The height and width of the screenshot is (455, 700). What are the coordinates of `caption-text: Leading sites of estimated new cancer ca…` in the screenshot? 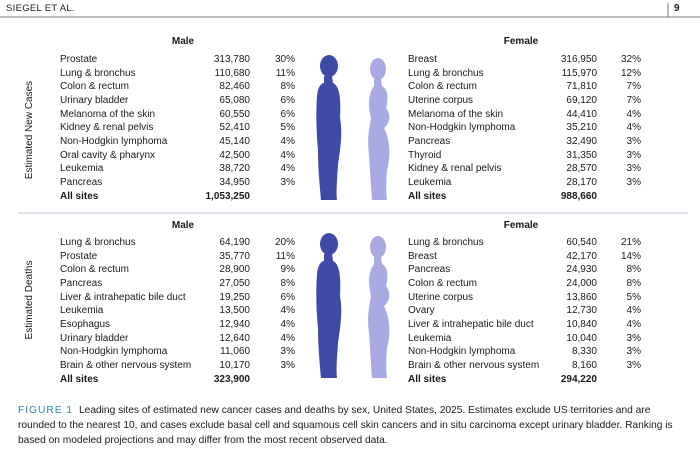 It's located at (345, 425).